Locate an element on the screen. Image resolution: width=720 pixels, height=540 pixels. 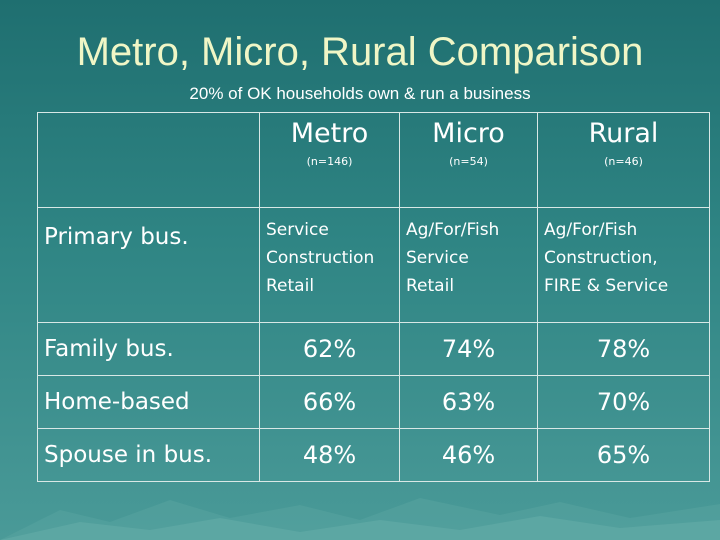
row-label: Family bus. is located at coordinates (148, 349).